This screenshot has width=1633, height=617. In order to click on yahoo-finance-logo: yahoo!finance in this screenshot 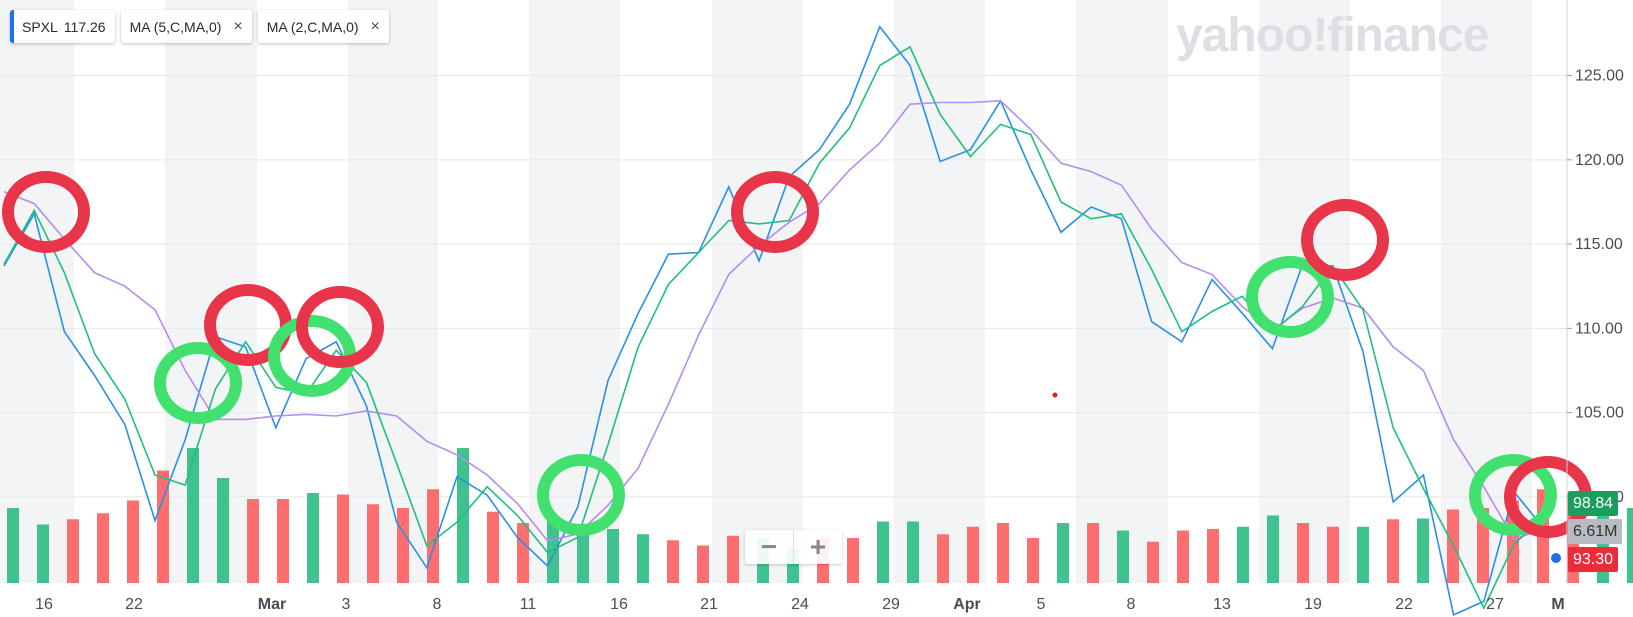, I will do `click(1332, 35)`.